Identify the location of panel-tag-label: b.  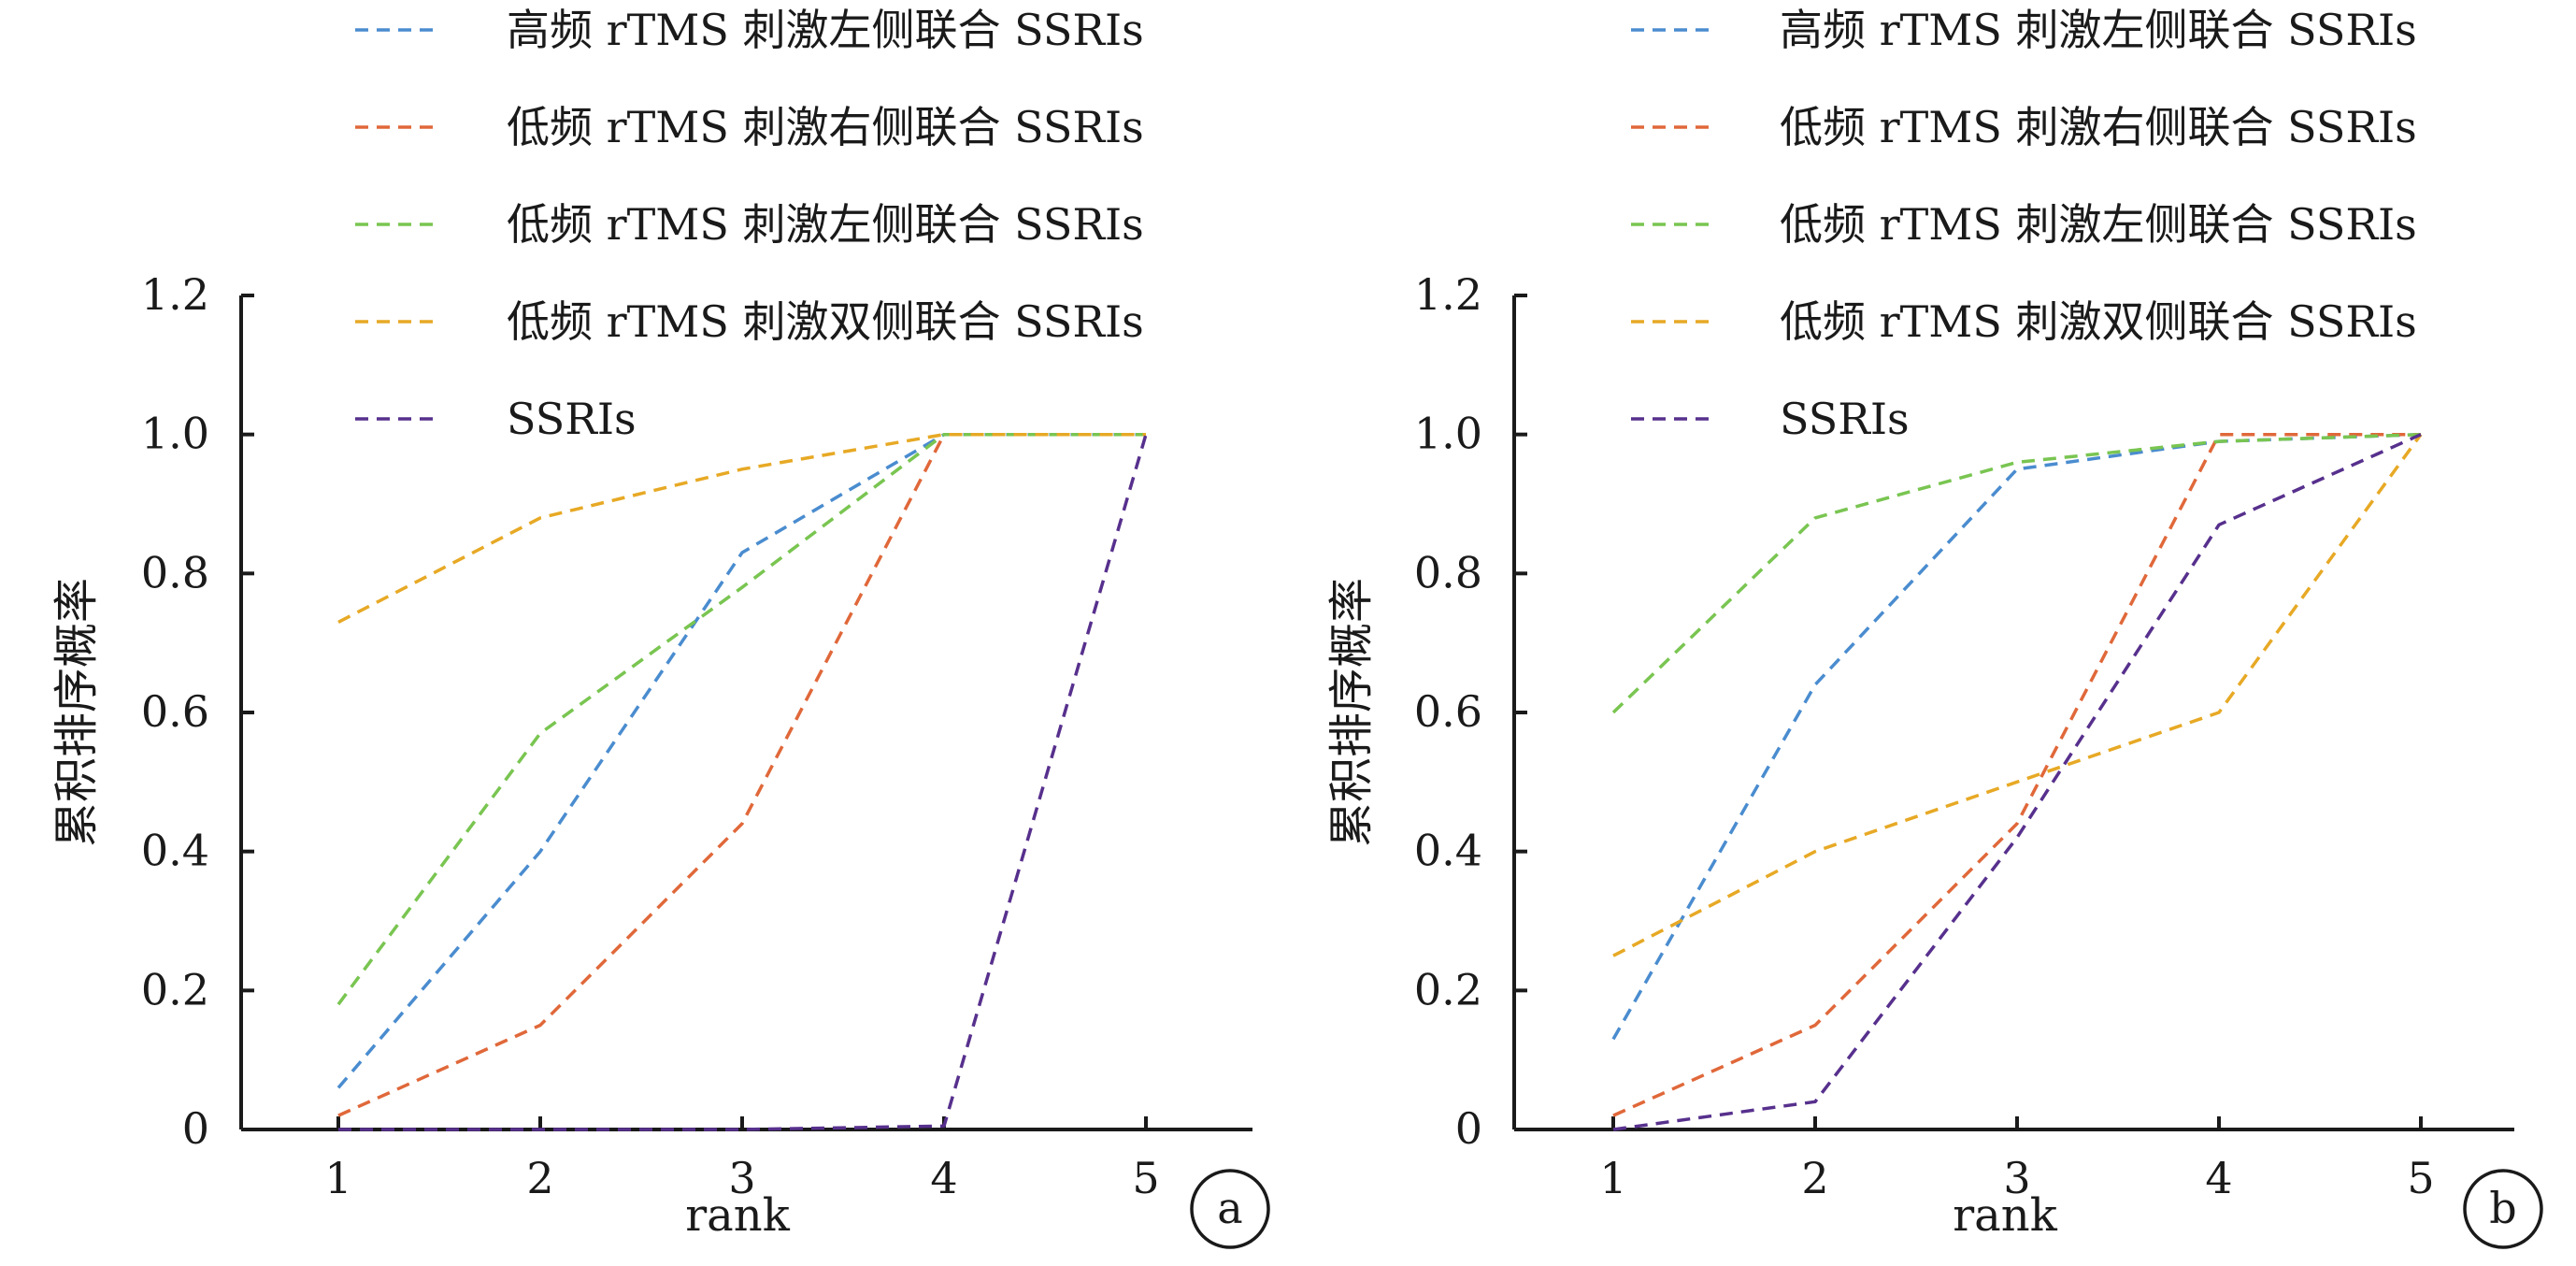
(2502, 1208).